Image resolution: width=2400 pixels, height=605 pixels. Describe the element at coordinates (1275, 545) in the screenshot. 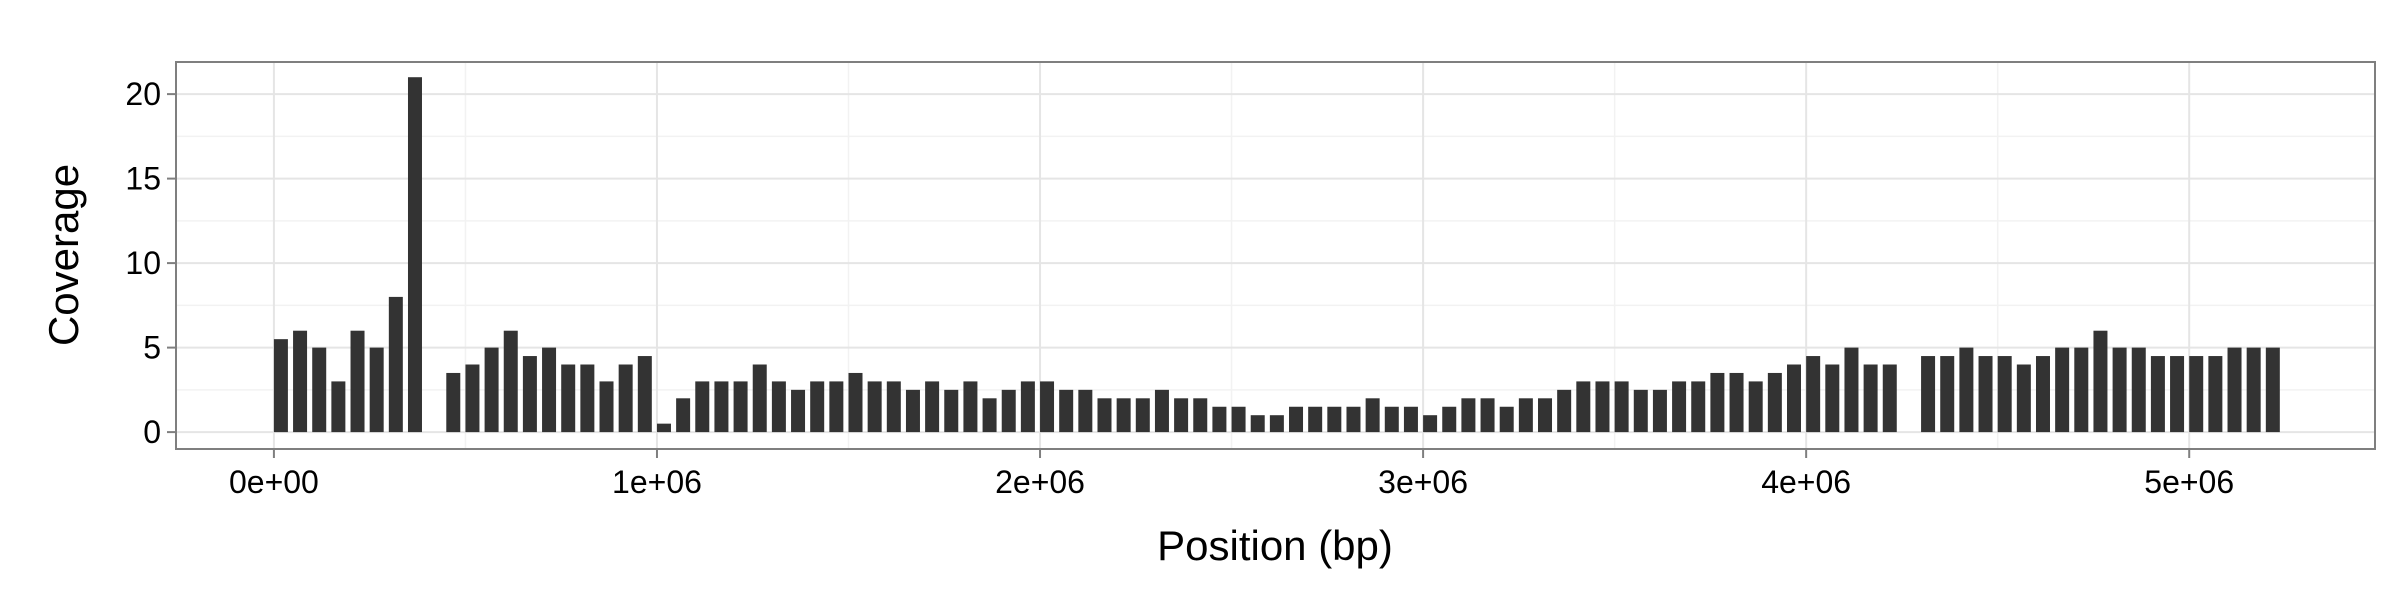

I see `x-axis-title: Position (bp)` at that location.